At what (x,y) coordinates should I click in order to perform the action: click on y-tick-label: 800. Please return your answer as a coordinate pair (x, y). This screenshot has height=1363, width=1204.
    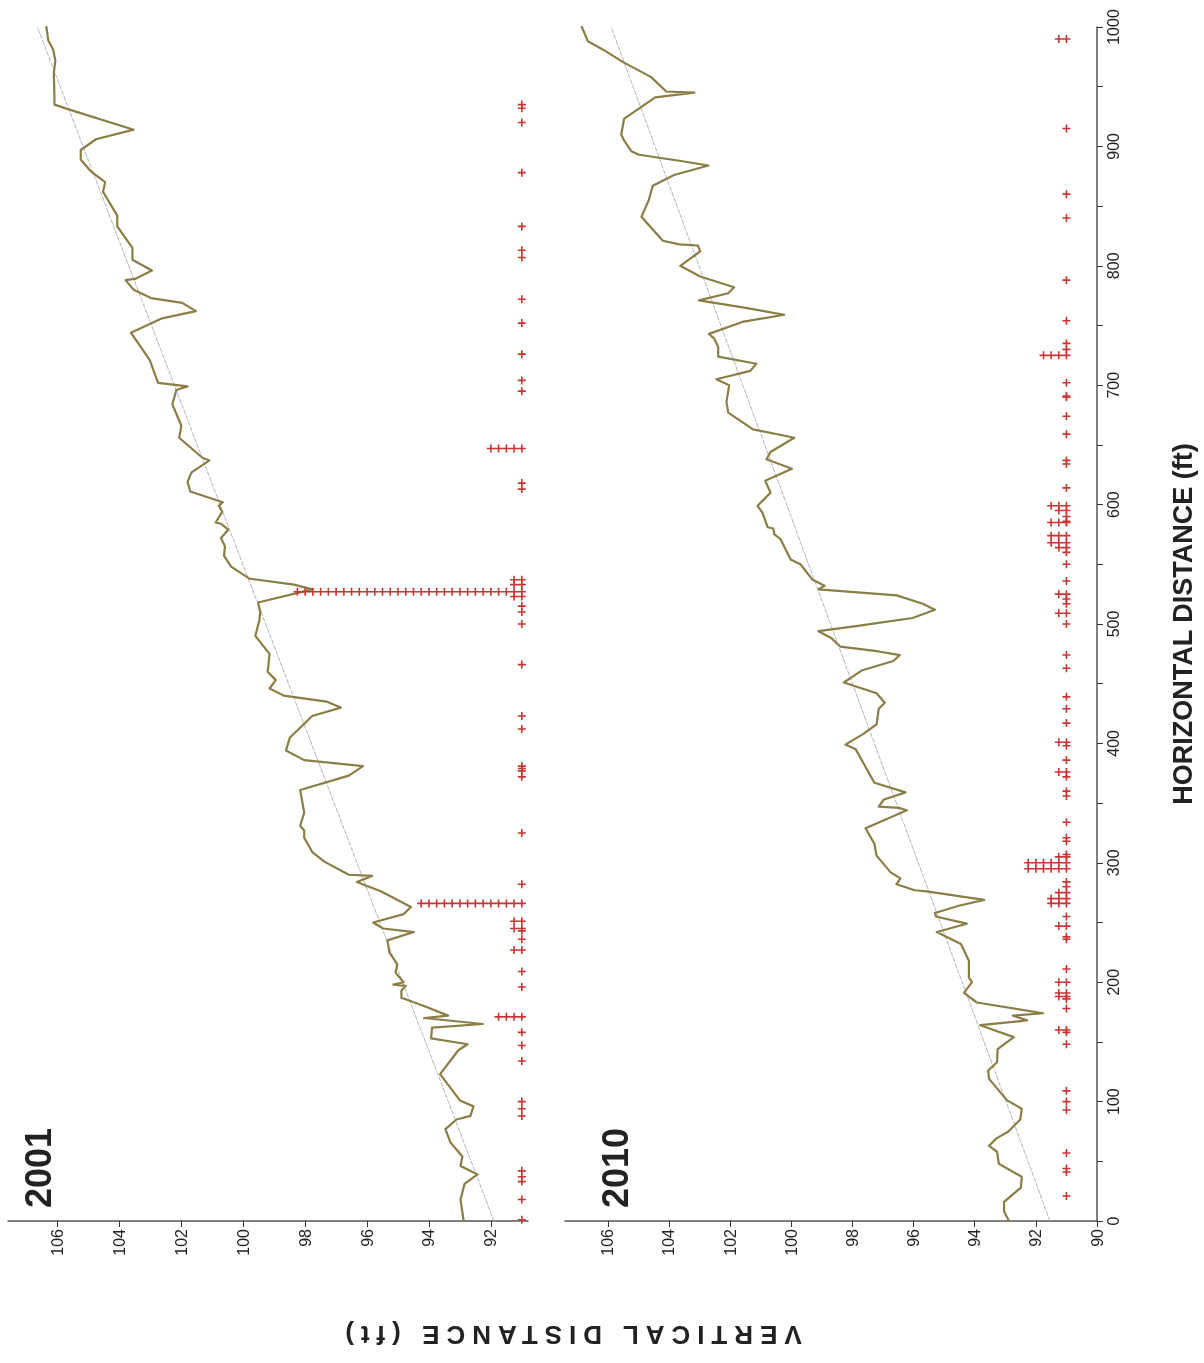
    Looking at the image, I should click on (1113, 266).